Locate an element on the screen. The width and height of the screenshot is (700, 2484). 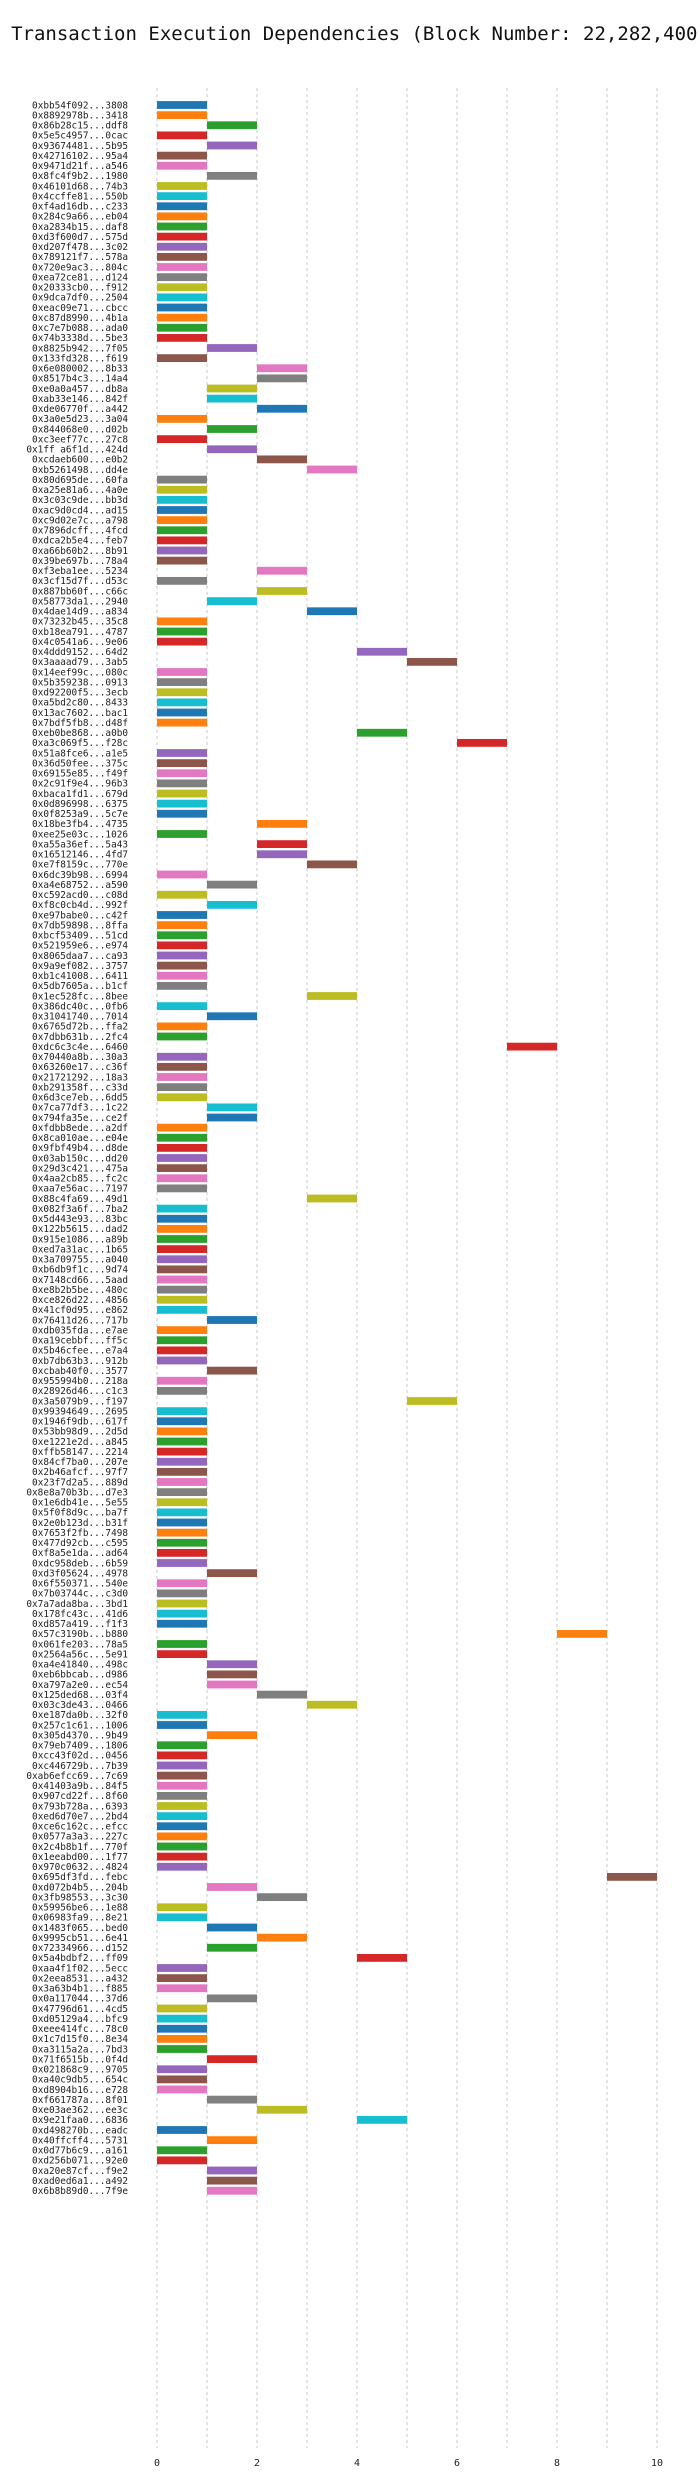
y-tick-label: 0x8892978b...3418 is located at coordinates (80, 115).